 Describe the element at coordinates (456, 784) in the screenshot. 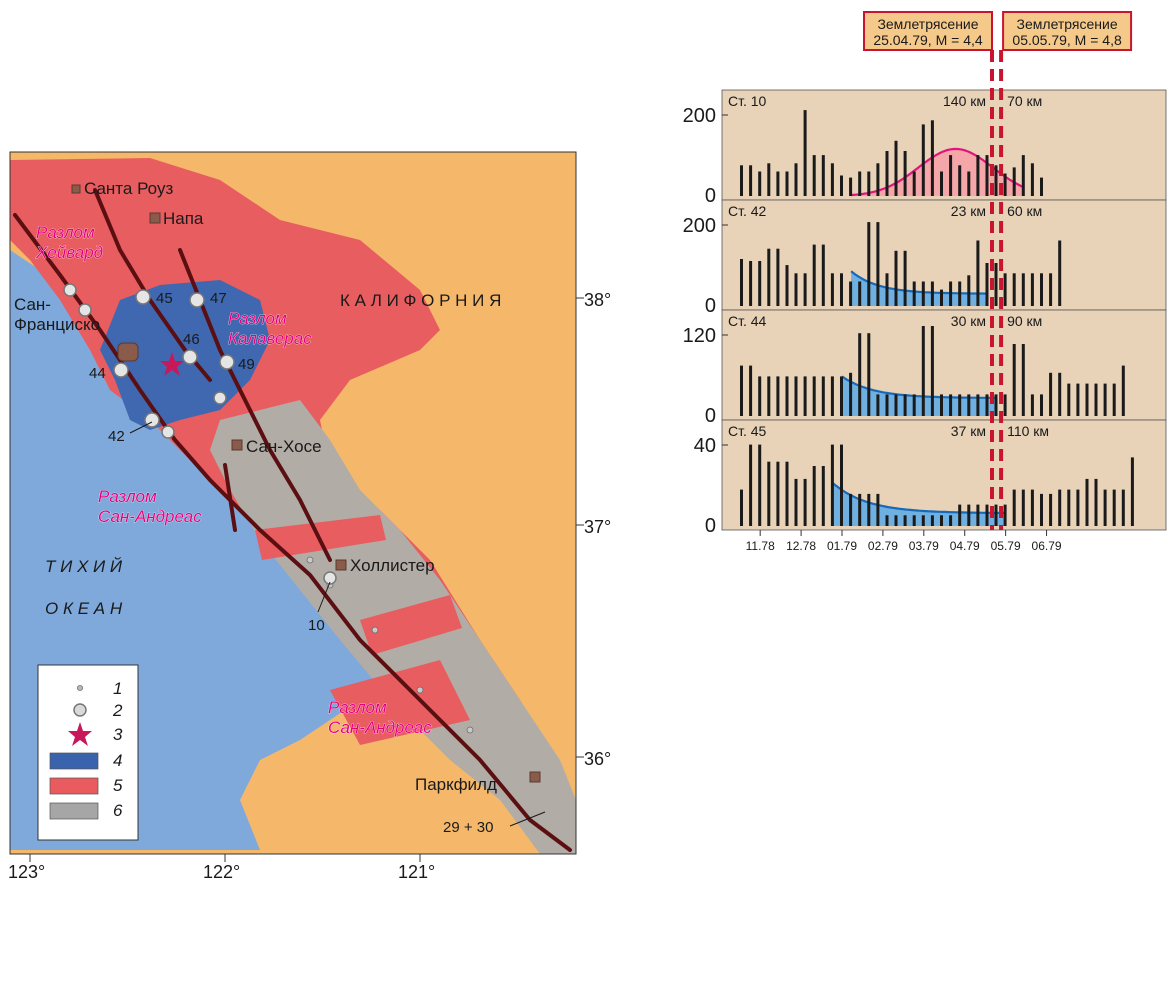

I see `city-label-parkfield: Паркфилд` at that location.